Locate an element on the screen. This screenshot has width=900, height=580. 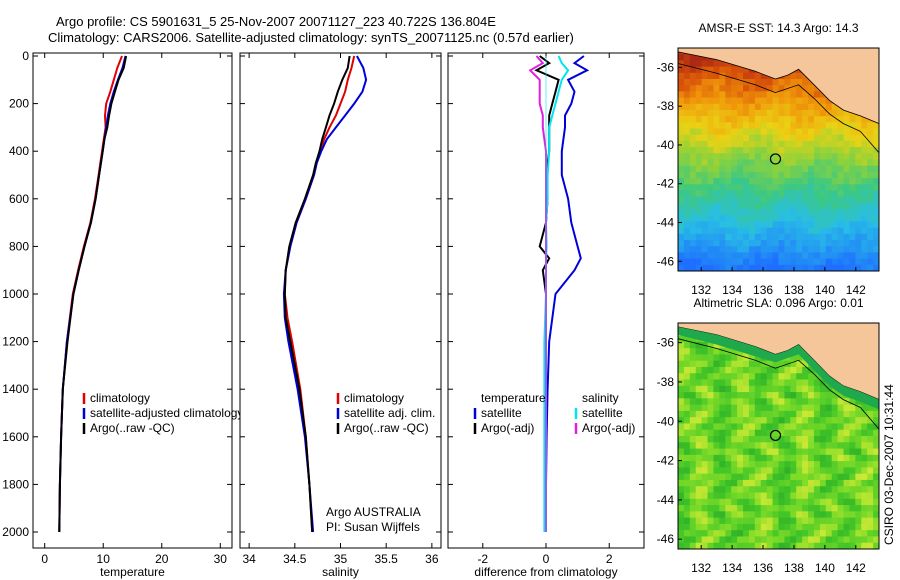
map-title: AMSR-E SST: 14.3 Argo: 14.3 is located at coordinates (778, 28).